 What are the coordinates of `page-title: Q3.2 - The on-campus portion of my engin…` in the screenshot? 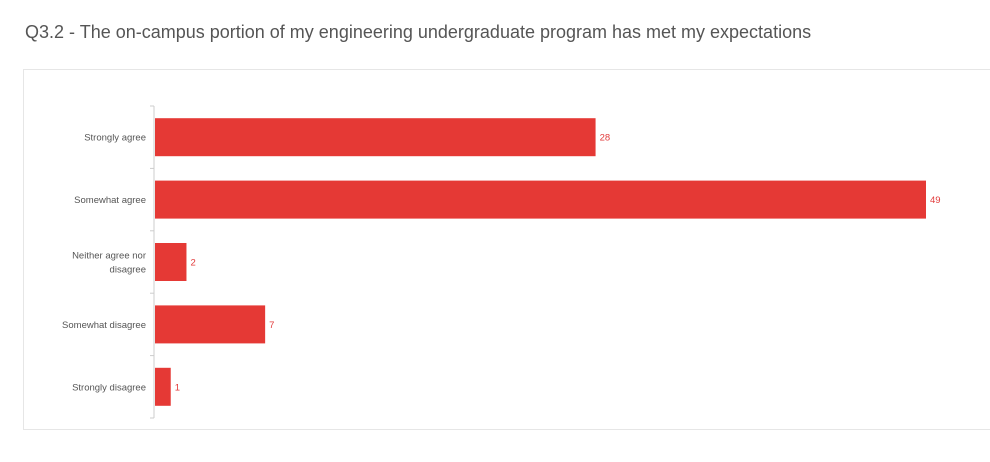 It's located at (418, 32).